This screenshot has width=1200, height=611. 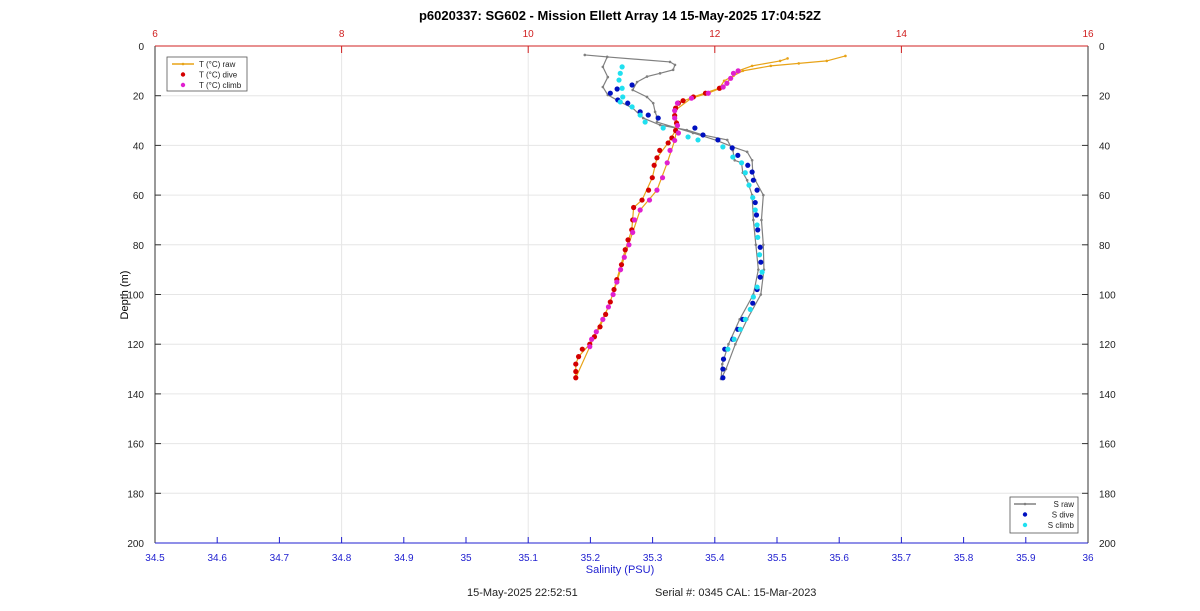 What do you see at coordinates (139, 246) in the screenshot?
I see `y-tick-label: 80` at bounding box center [139, 246].